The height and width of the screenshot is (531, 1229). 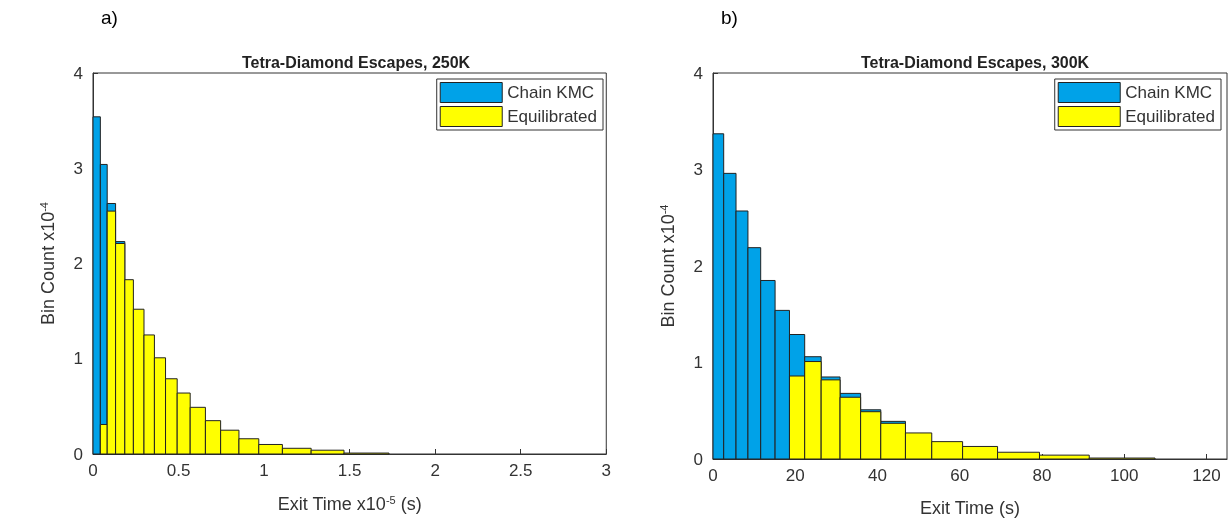 What do you see at coordinates (606, 470) in the screenshot?
I see `x-tick-label: 3` at bounding box center [606, 470].